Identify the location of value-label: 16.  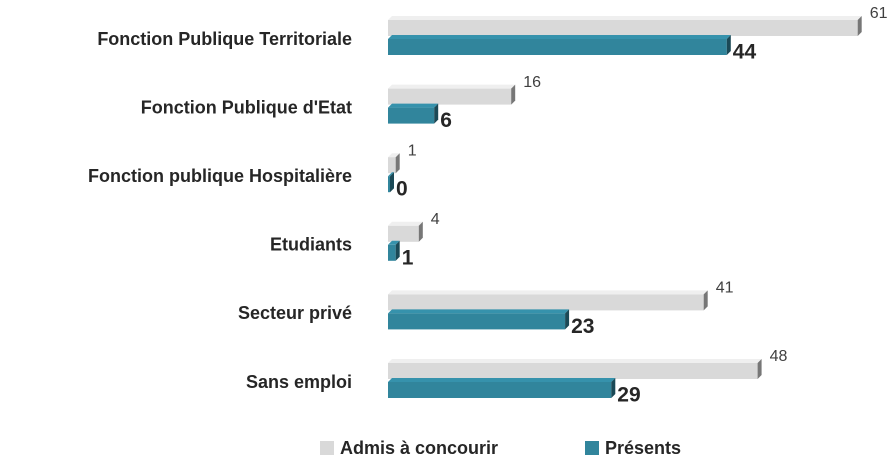
(532, 82).